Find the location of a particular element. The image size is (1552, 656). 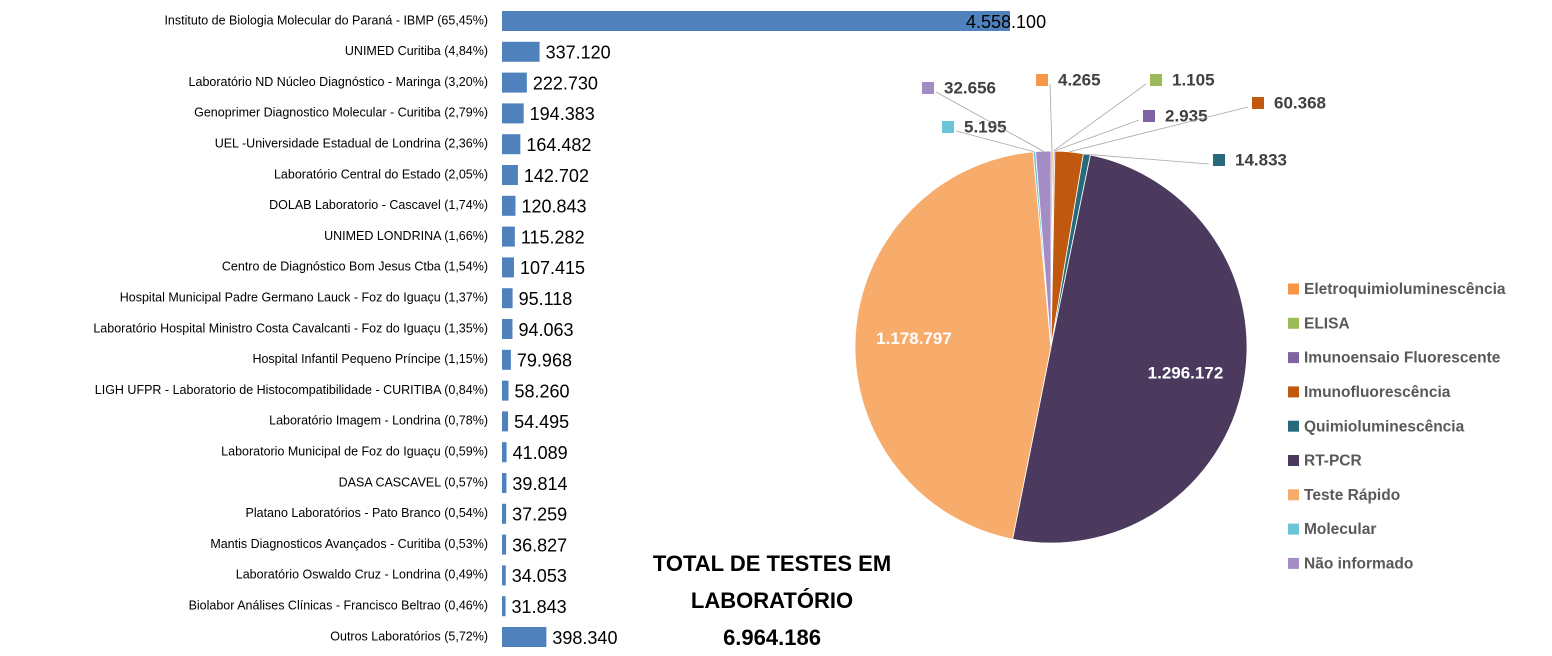

legend-label: Imunofluorescência is located at coordinates (1377, 392).